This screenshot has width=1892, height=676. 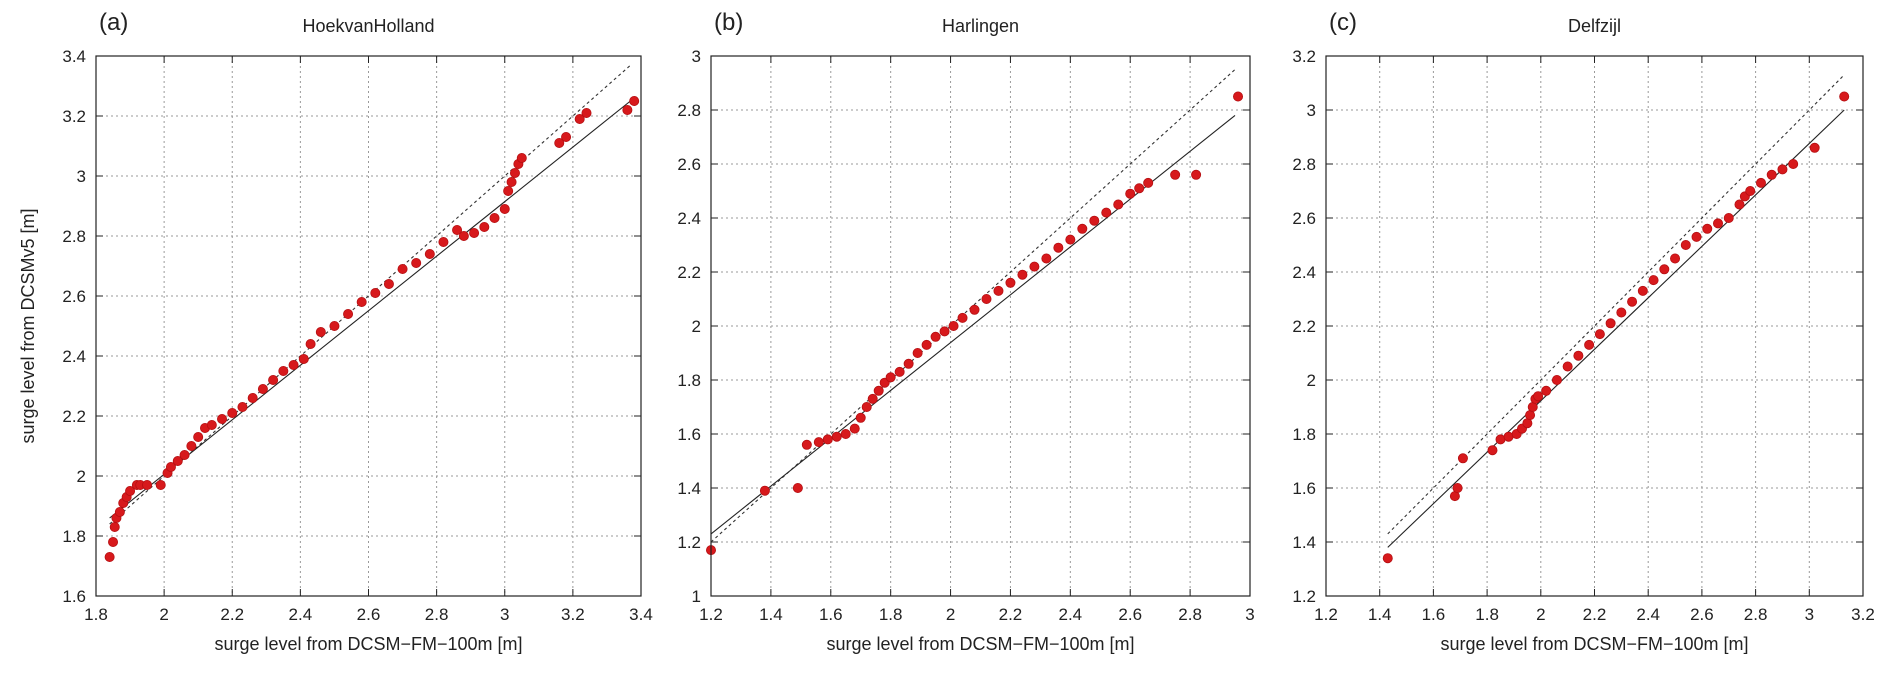 What do you see at coordinates (368, 26) in the screenshot?
I see `panel-title: HoekvanHolland` at bounding box center [368, 26].